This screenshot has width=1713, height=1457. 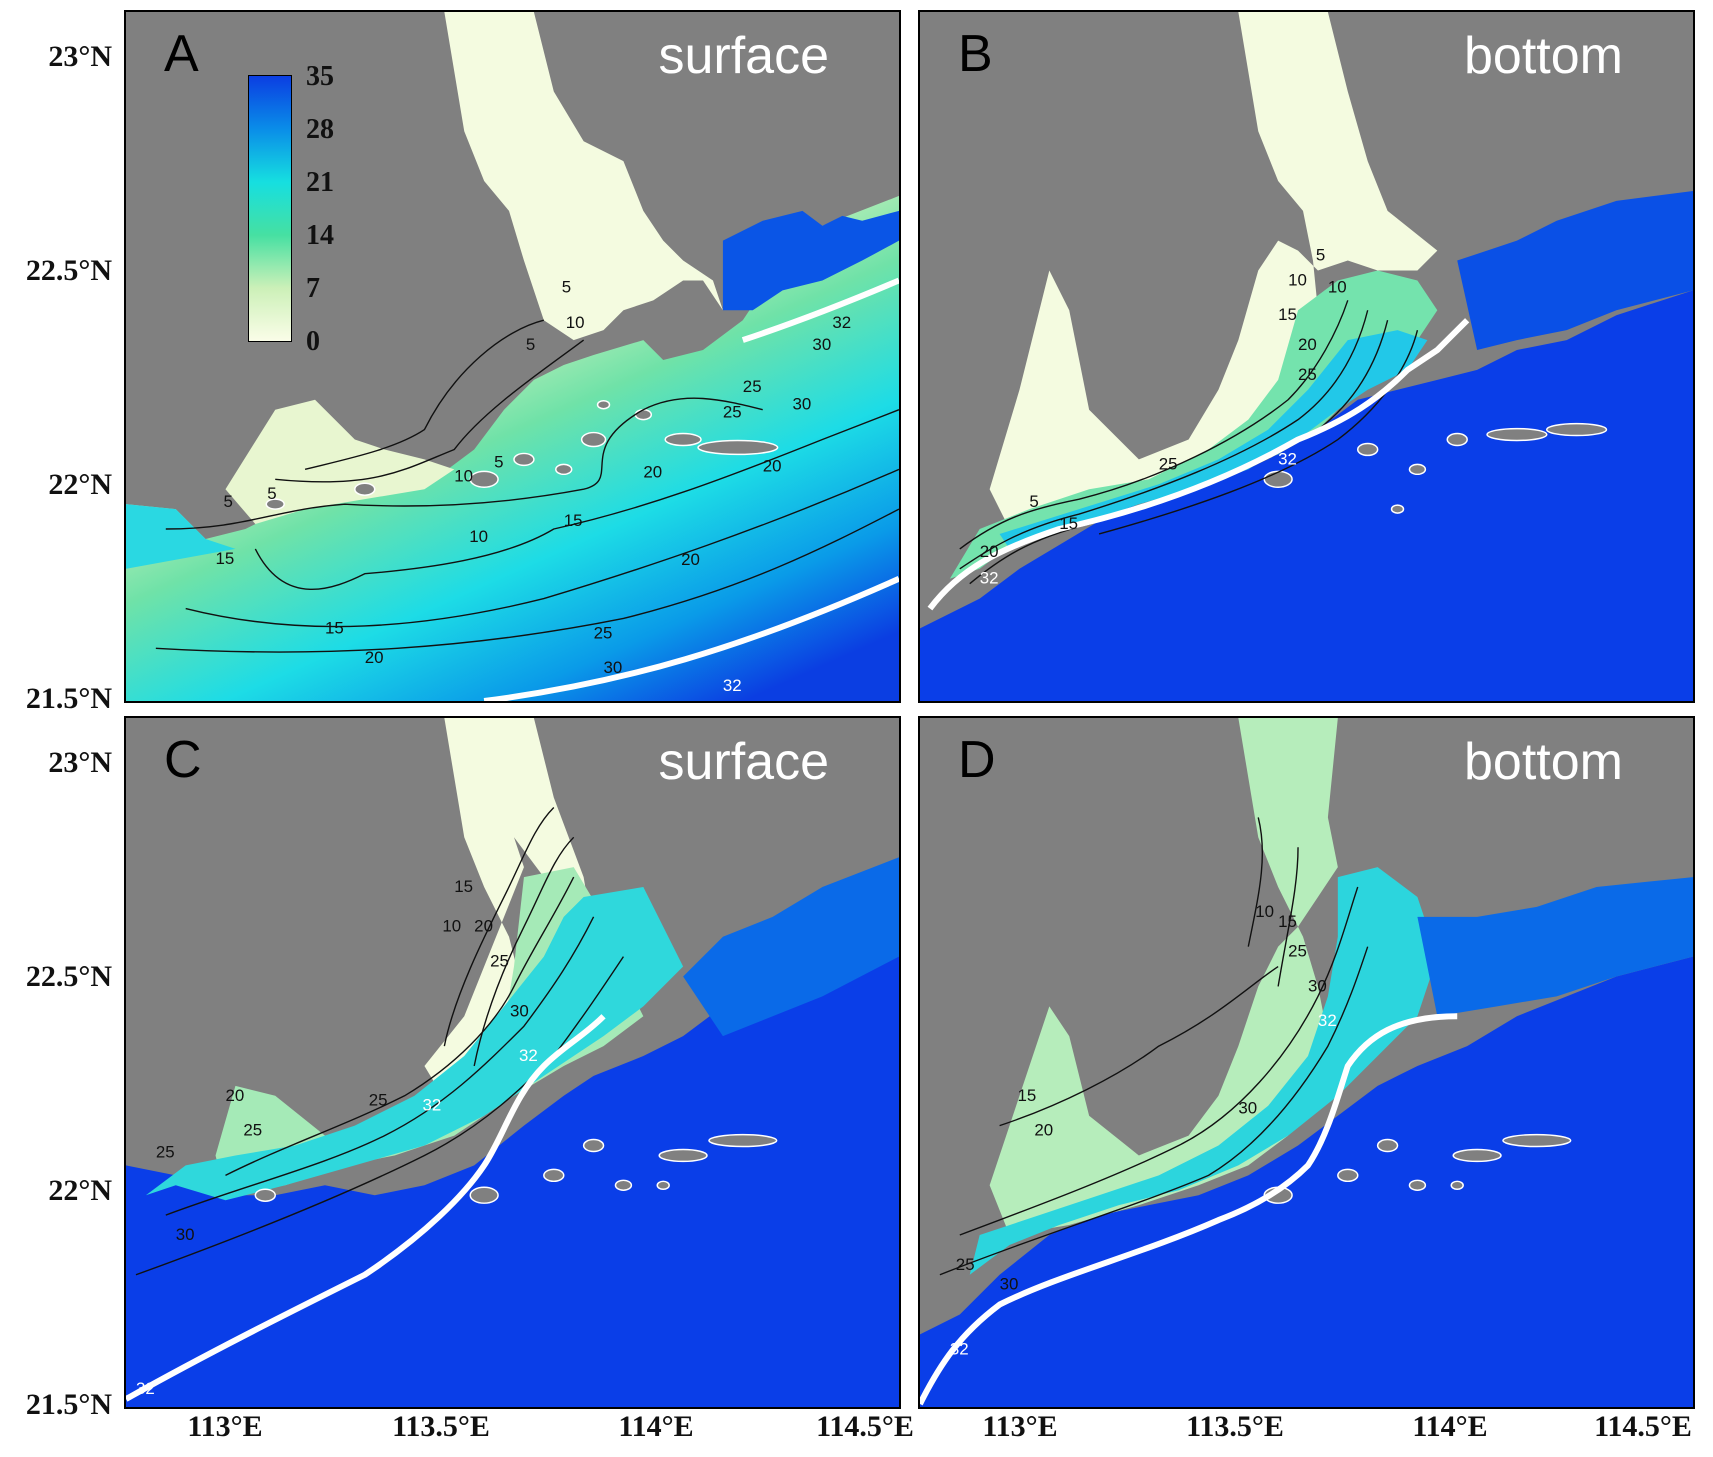 What do you see at coordinates (340, 462) in the screenshot?
I see `estuary-west` at bounding box center [340, 462].